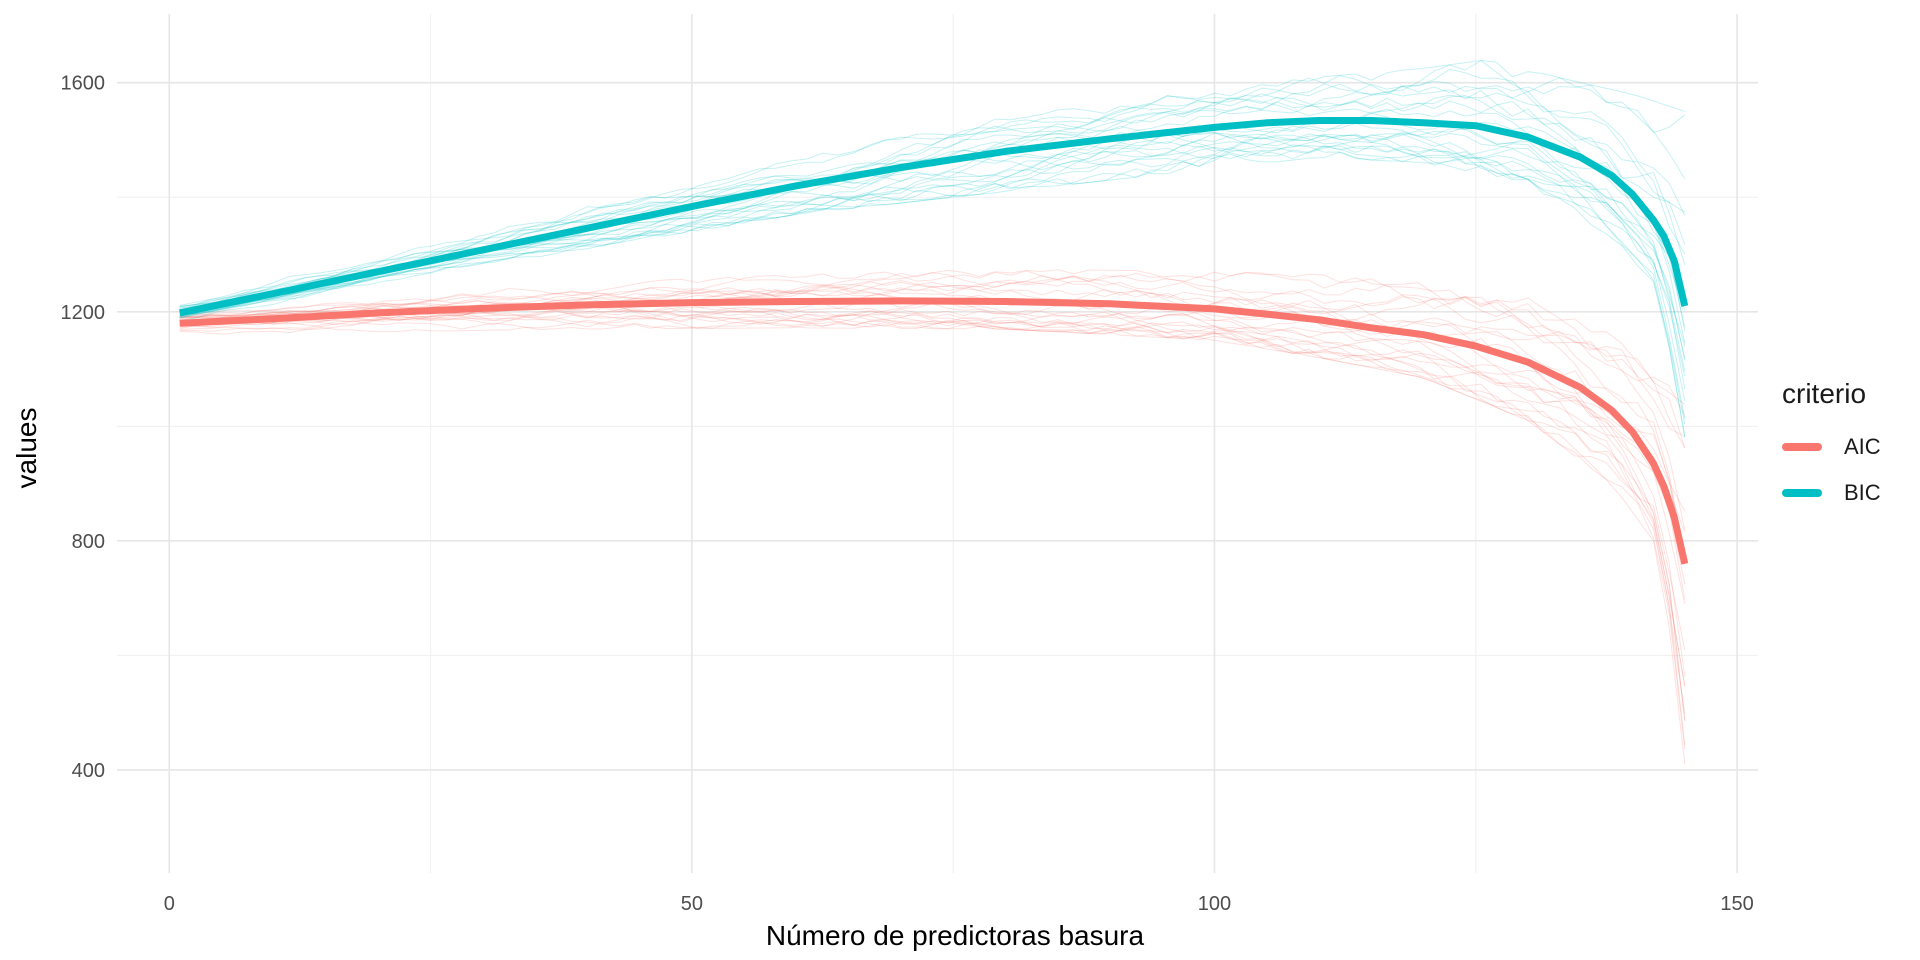  Describe the element at coordinates (83, 84) in the screenshot. I see `y-tick-label: 1600` at that location.